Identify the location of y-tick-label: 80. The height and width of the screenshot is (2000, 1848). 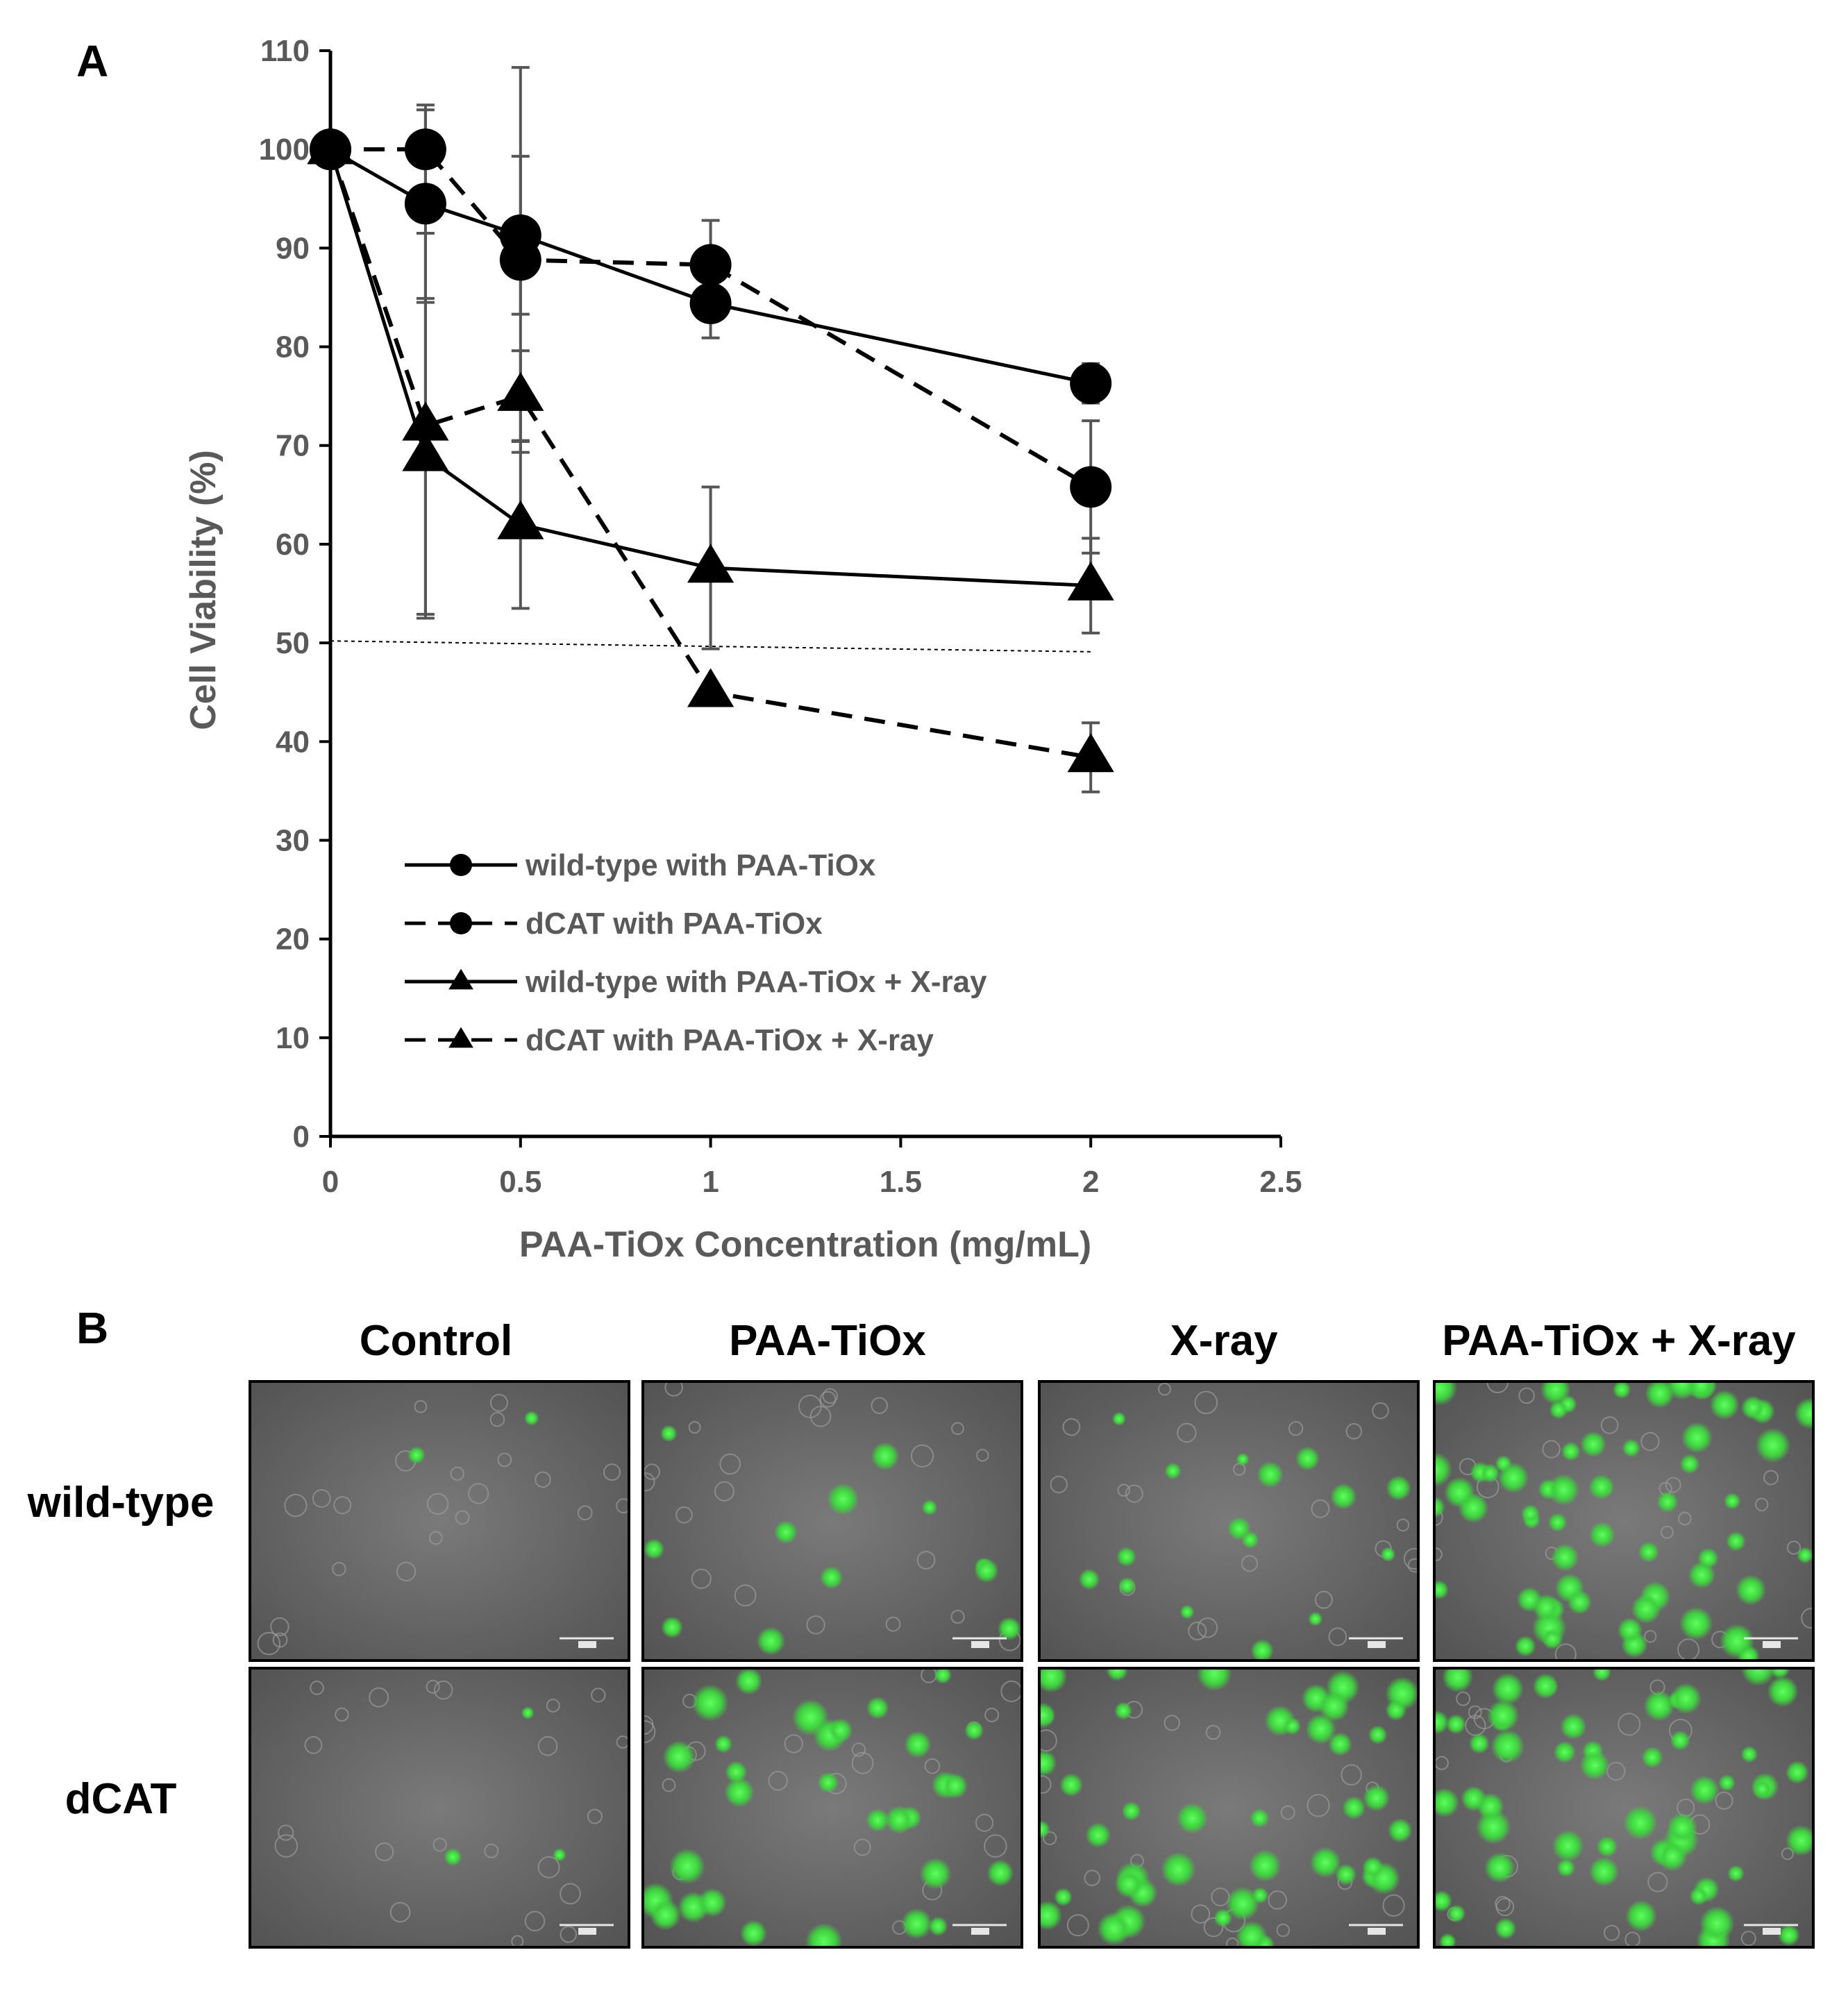
(293, 347).